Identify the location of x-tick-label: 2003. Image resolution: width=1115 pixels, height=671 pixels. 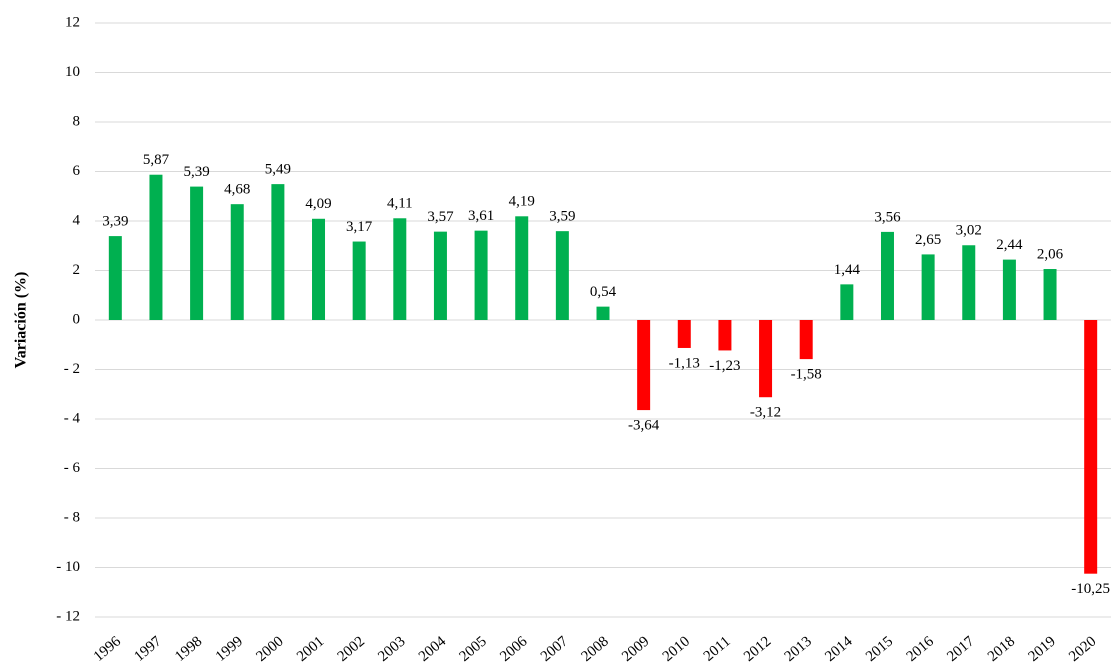
(391, 649).